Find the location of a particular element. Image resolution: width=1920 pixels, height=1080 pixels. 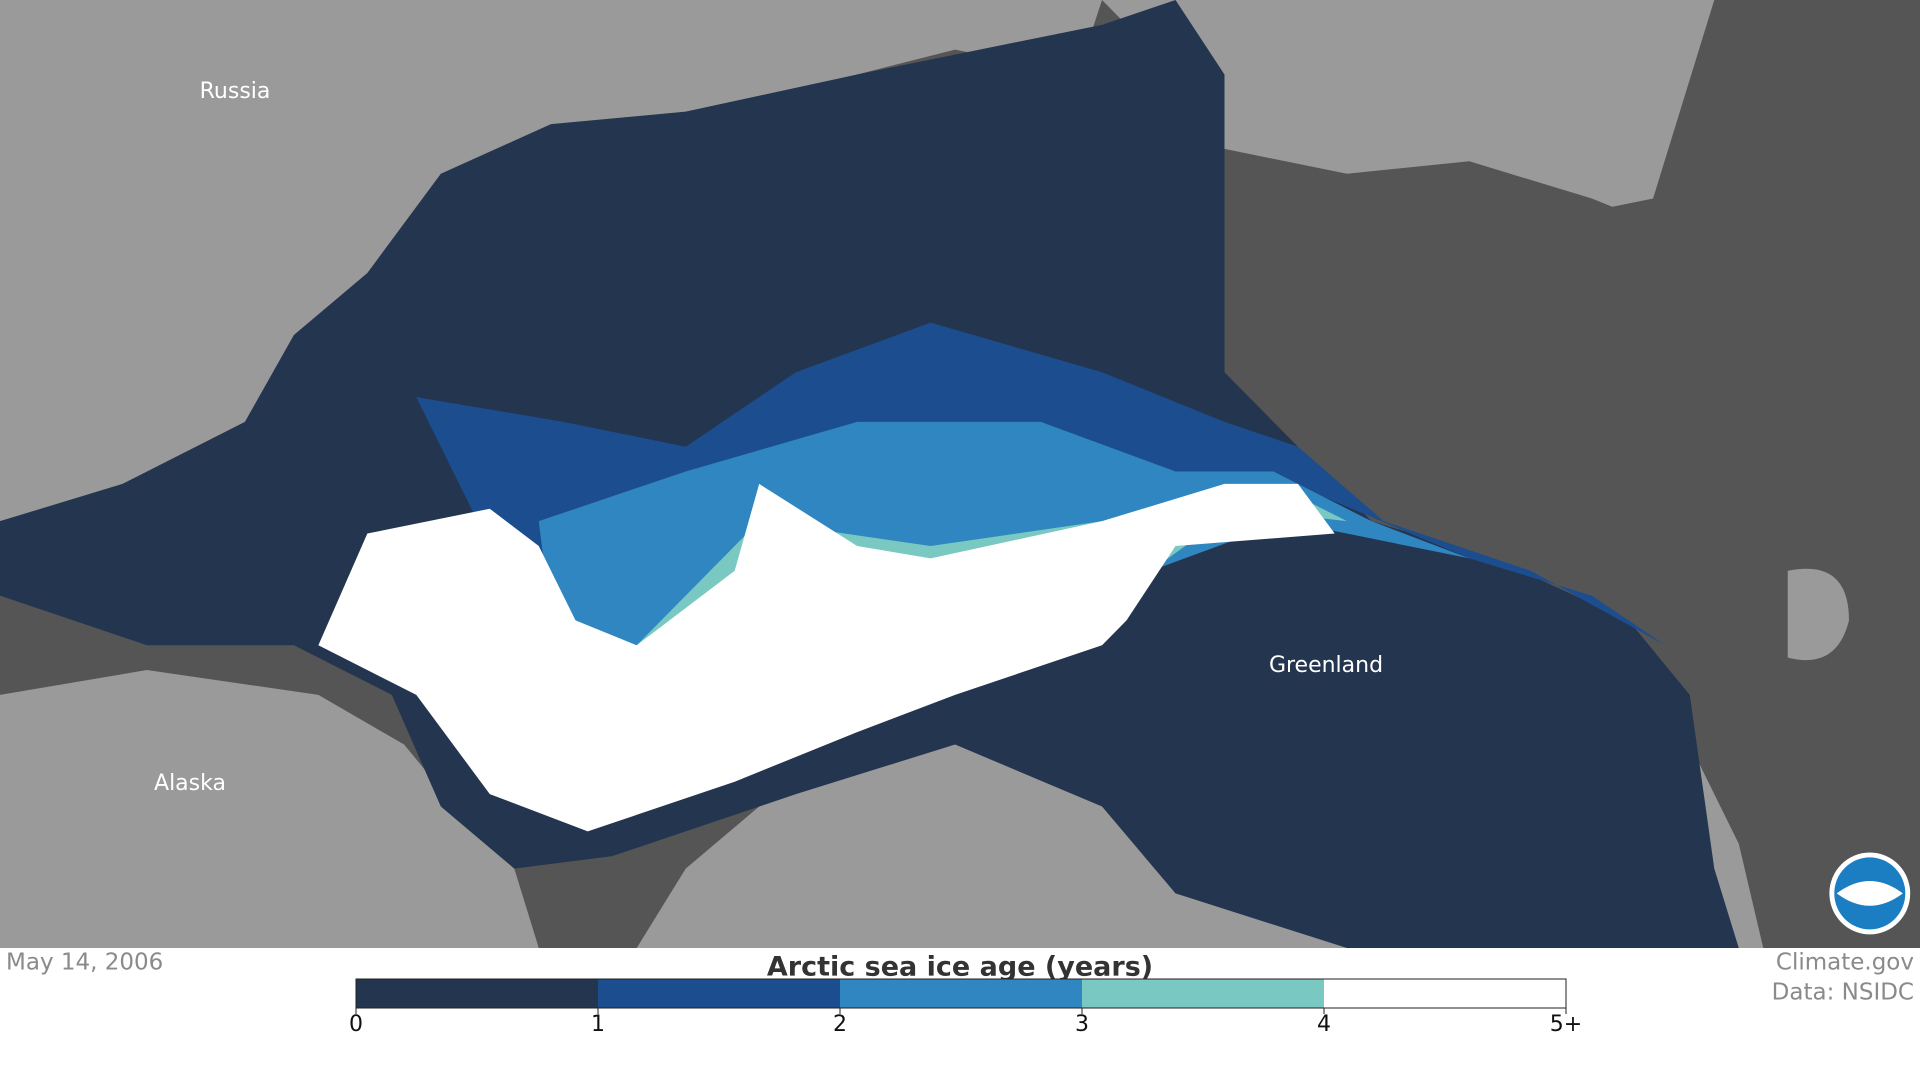

date: May 14, 2006 is located at coordinates (84, 963).